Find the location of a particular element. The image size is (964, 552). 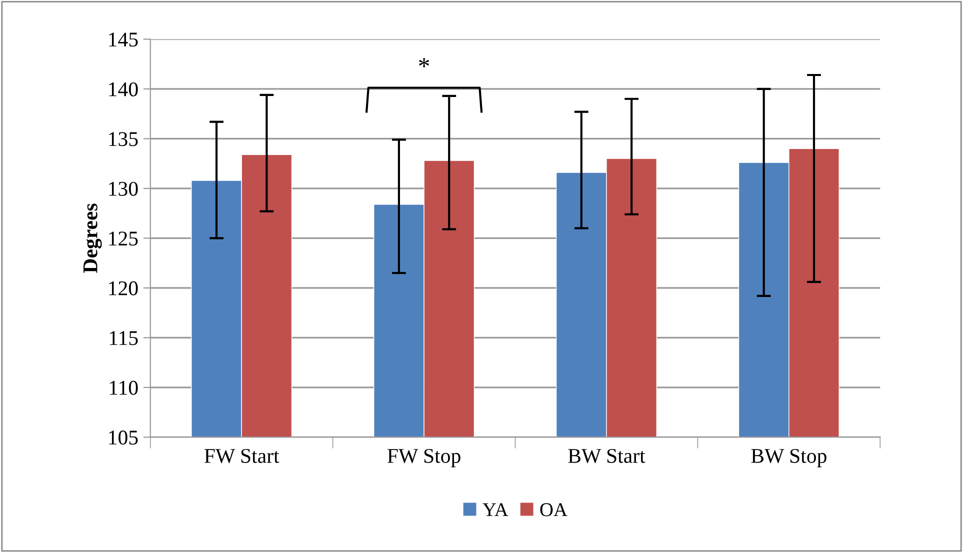

x-tick-label: FW Stop is located at coordinates (423, 458).